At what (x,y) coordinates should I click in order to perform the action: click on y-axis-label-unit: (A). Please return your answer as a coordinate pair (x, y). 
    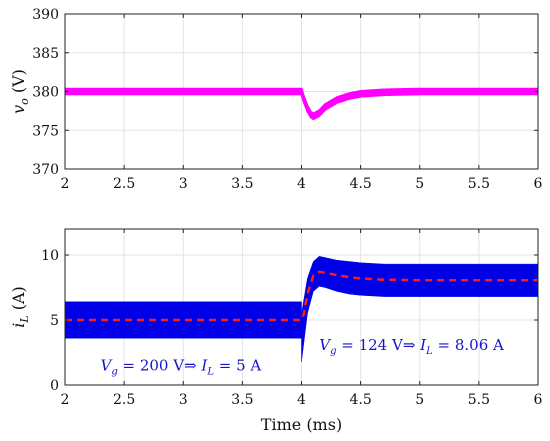
    Looking at the image, I should click on (18, 300).